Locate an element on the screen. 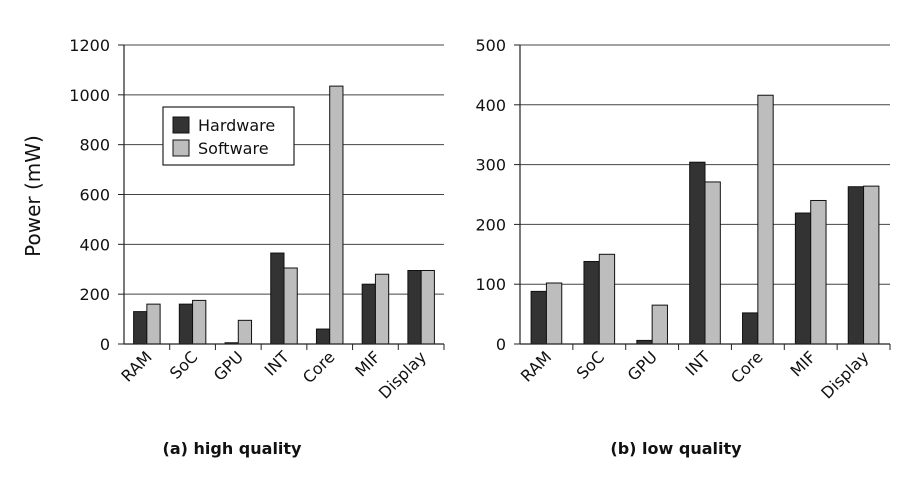 This screenshot has height=486, width=913. panel-caption: (a) high quality is located at coordinates (233, 448).